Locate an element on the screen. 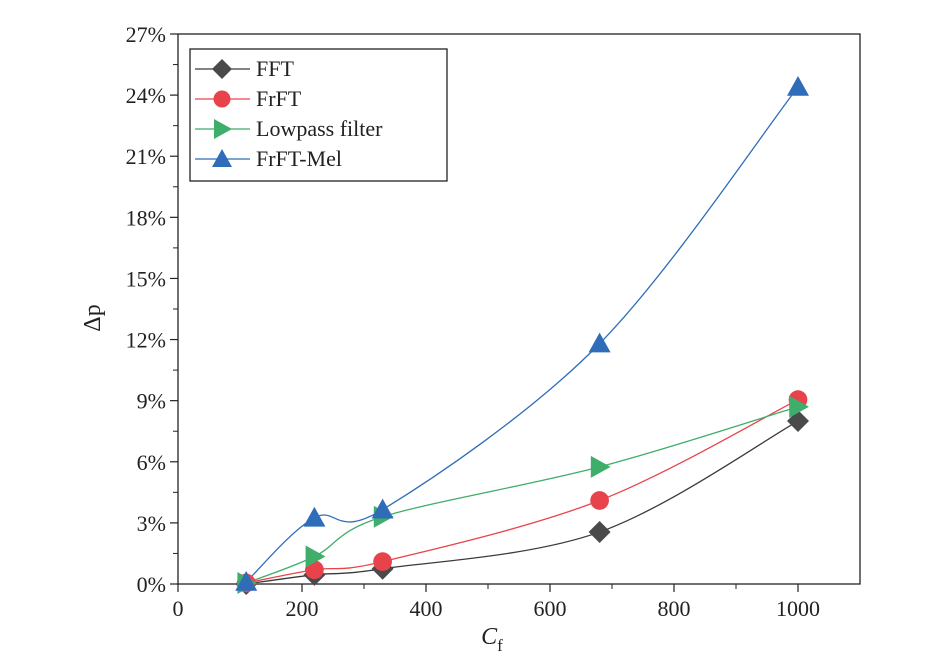  legend-items: FFT FrFT Lowpass filter FrFT-Mel is located at coordinates (289, 113).